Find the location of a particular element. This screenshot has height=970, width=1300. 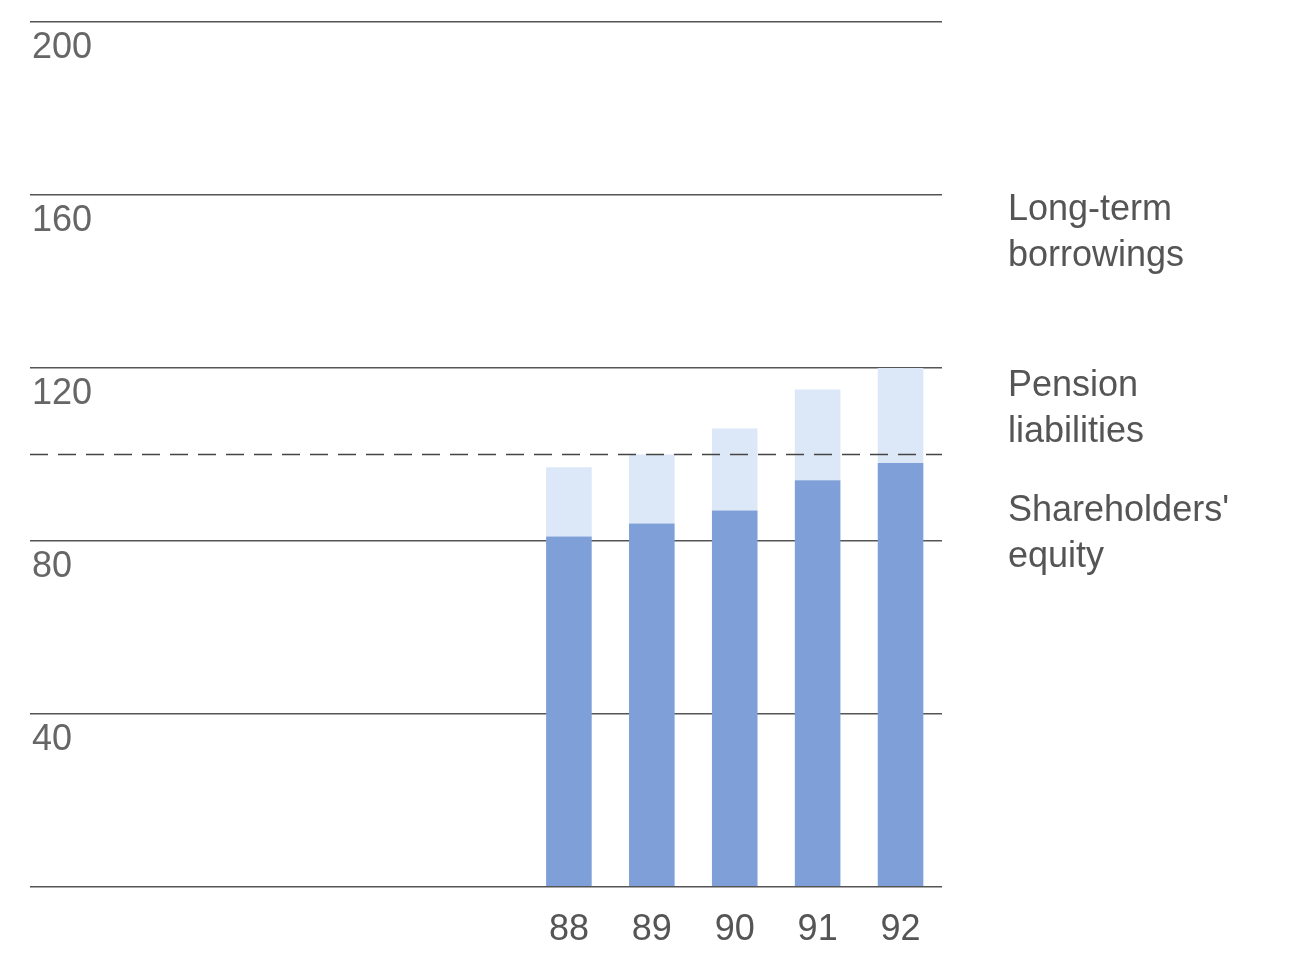

x-tick-label: 89 is located at coordinates (651, 928).